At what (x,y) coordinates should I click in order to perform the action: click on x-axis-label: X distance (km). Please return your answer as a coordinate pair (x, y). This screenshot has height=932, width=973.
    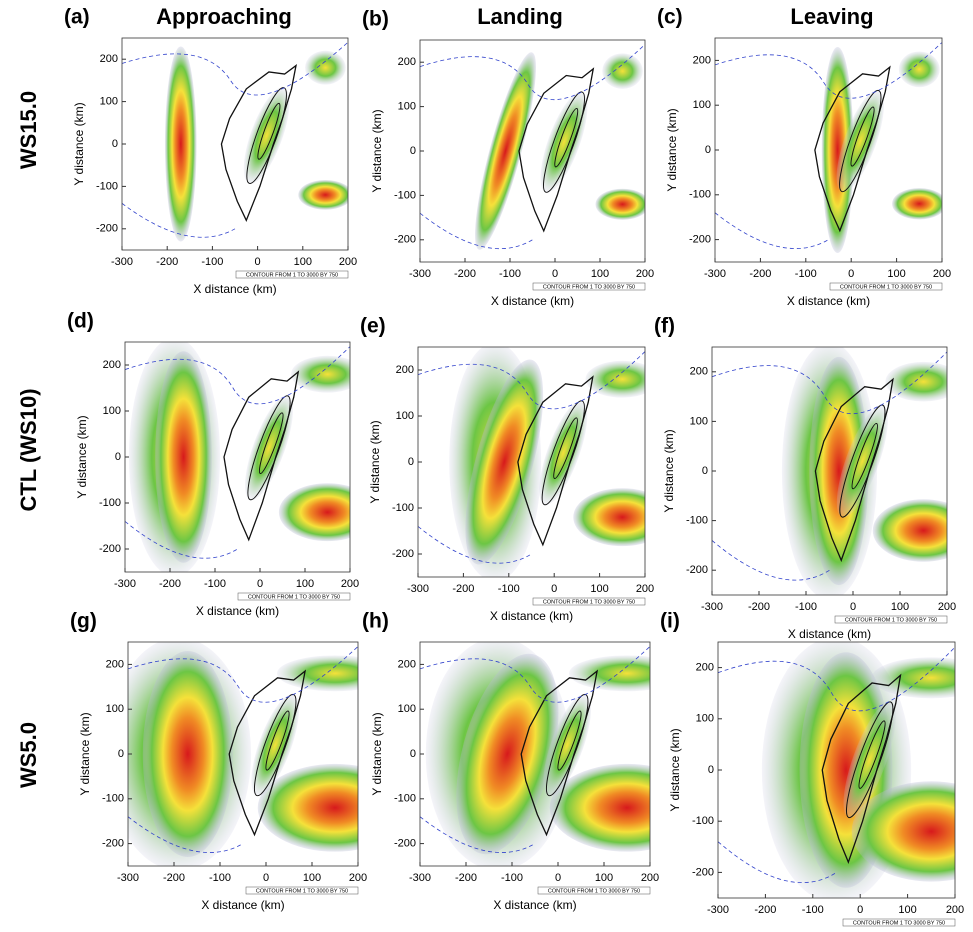
    Looking at the image, I should click on (234, 289).